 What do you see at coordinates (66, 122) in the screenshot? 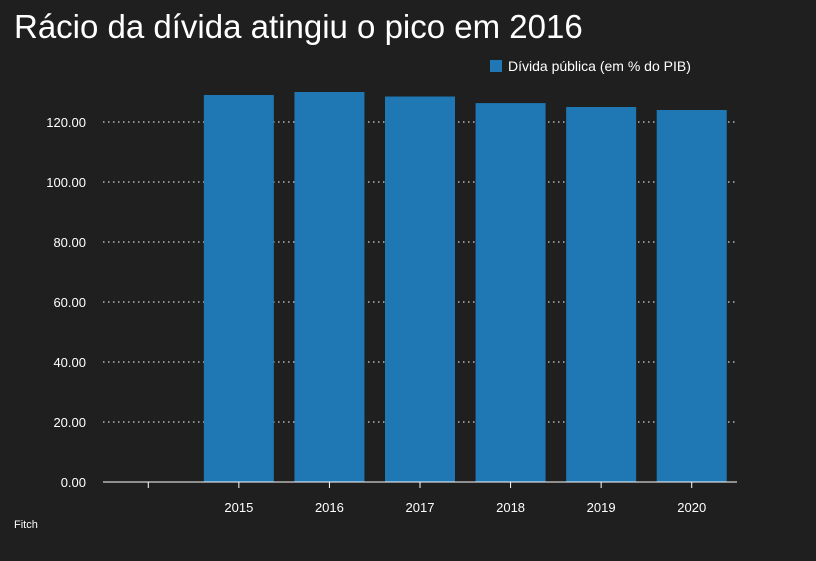
I see `y-tick-label: 120.00` at bounding box center [66, 122].